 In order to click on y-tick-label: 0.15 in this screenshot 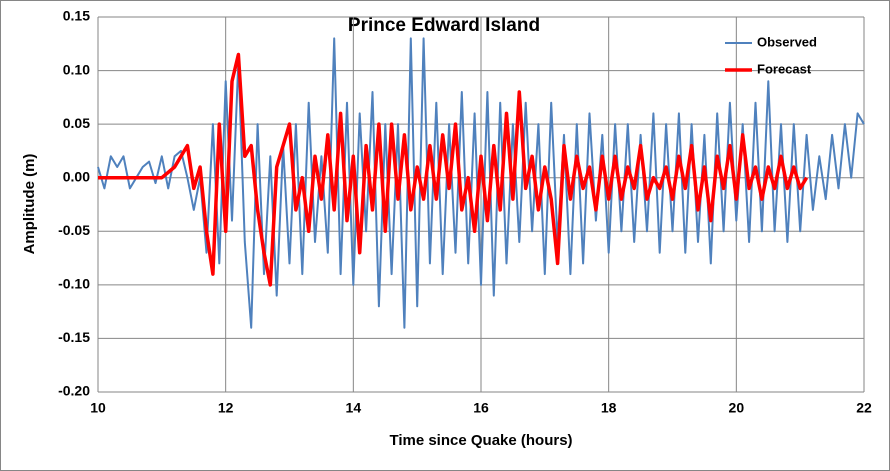, I will do `click(76, 16)`.